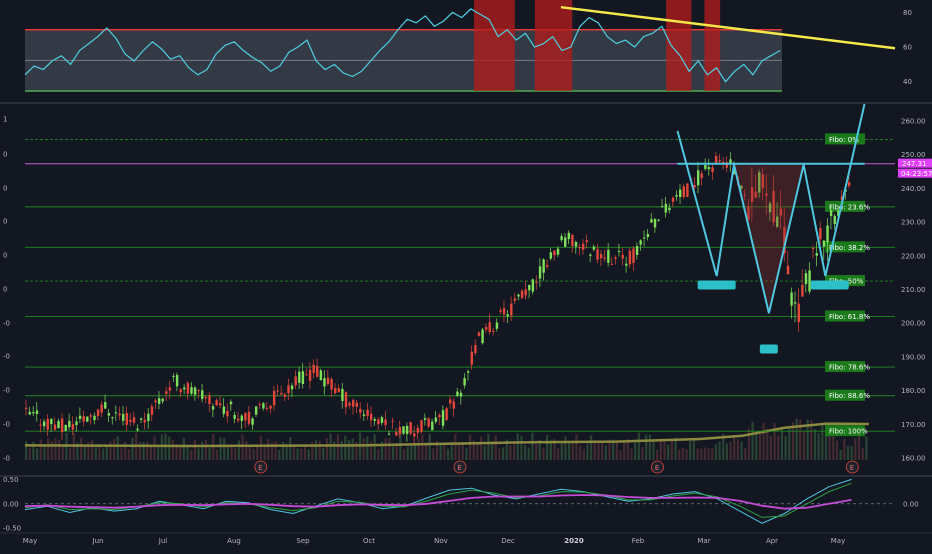 The height and width of the screenshot is (554, 932). What do you see at coordinates (911, 504) in the screenshot?
I see `macd-right-tick-label: 0.00` at bounding box center [911, 504].